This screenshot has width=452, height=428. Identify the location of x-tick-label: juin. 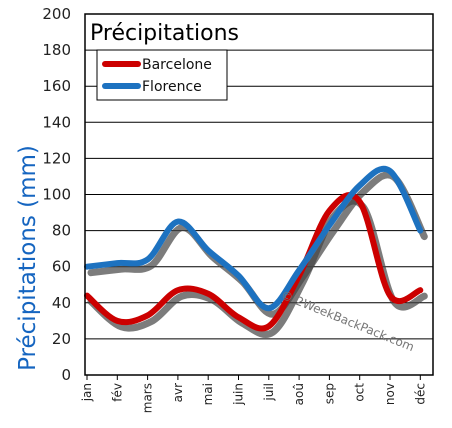
(239, 394).